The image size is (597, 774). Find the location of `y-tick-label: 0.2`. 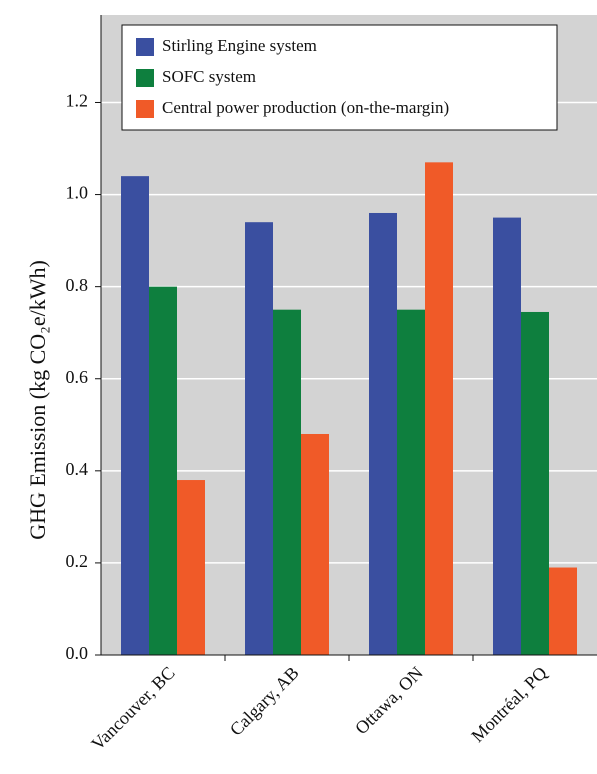

y-tick-label: 0.2 is located at coordinates (77, 561).